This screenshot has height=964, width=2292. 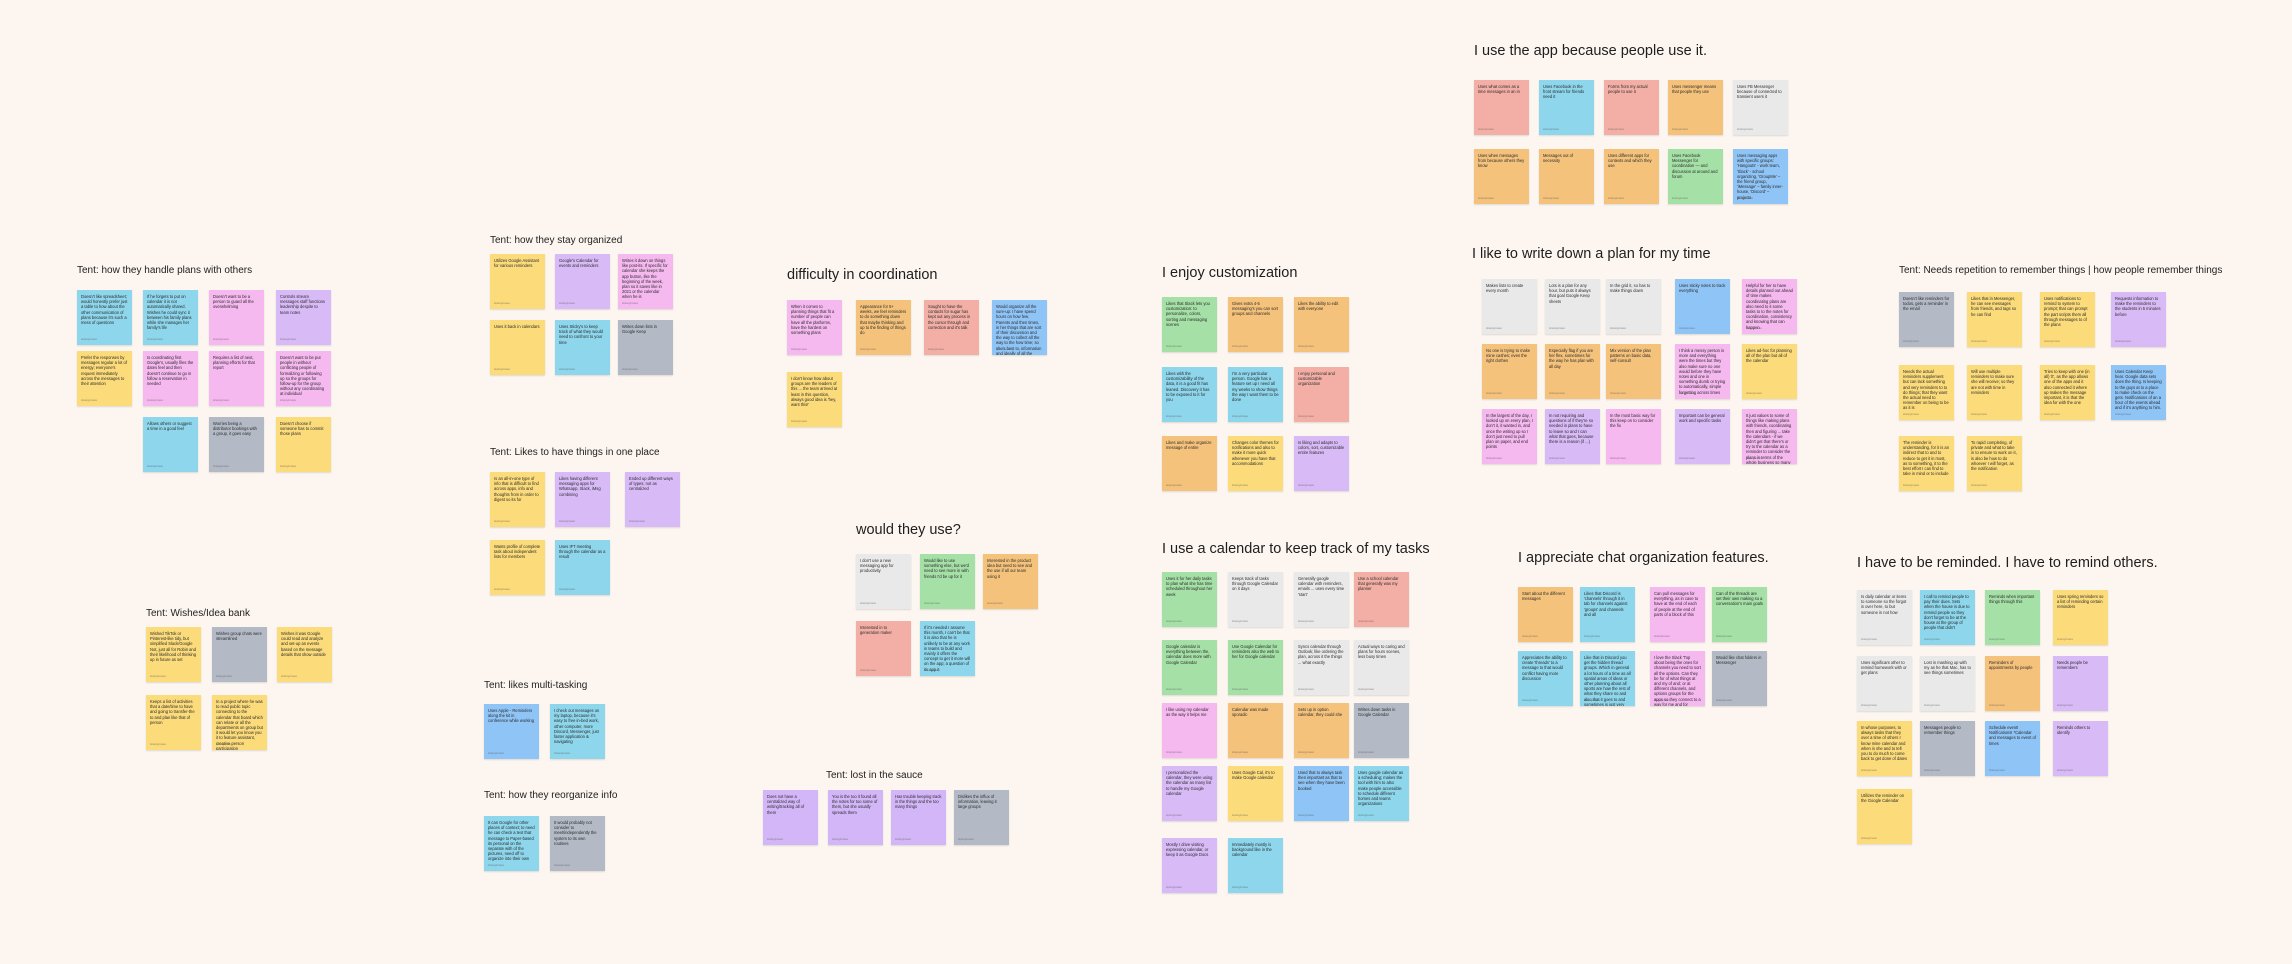 I want to click on sticky-note: Needs people be remembers Anonymous, so click(x=2080, y=683).